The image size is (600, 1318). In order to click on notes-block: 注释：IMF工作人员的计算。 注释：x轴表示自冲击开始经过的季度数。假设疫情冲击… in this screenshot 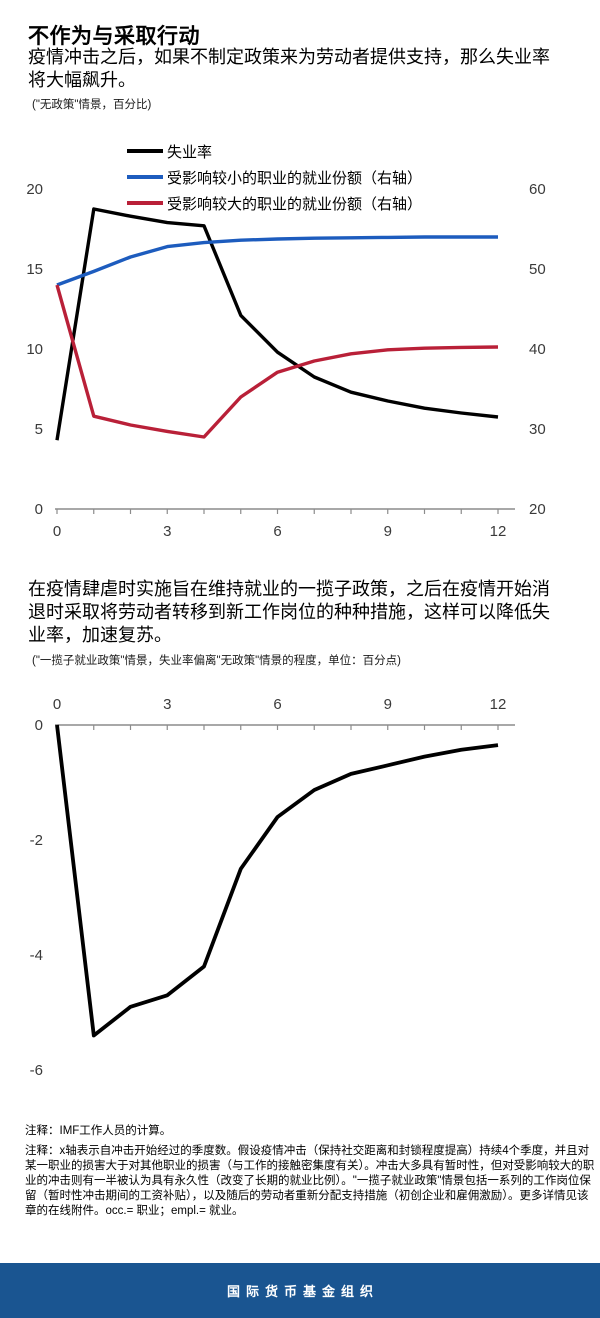, I will do `click(310, 1171)`.